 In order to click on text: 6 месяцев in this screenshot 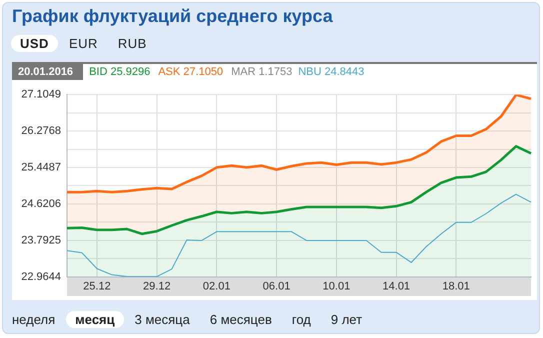, I will do `click(240, 319)`.